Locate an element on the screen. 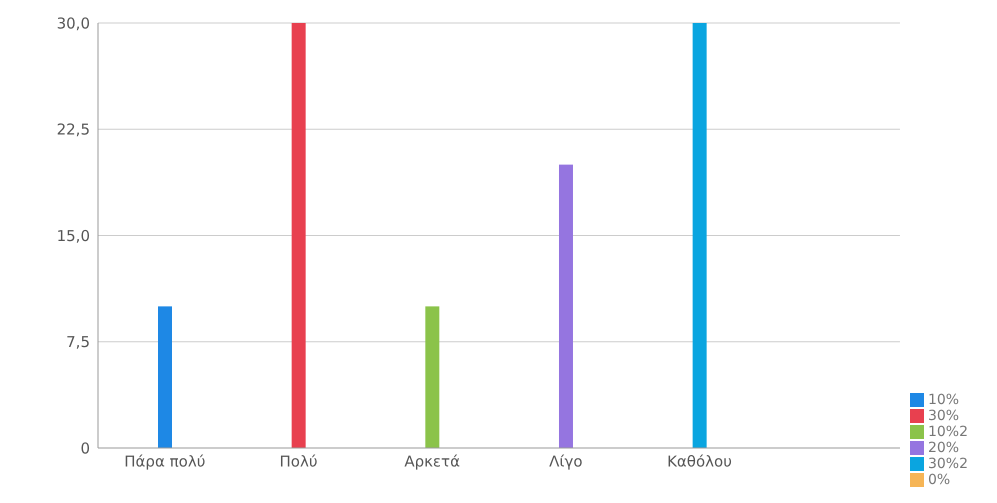 This screenshot has width=997, height=503. legend-label: 10%2 is located at coordinates (948, 432).